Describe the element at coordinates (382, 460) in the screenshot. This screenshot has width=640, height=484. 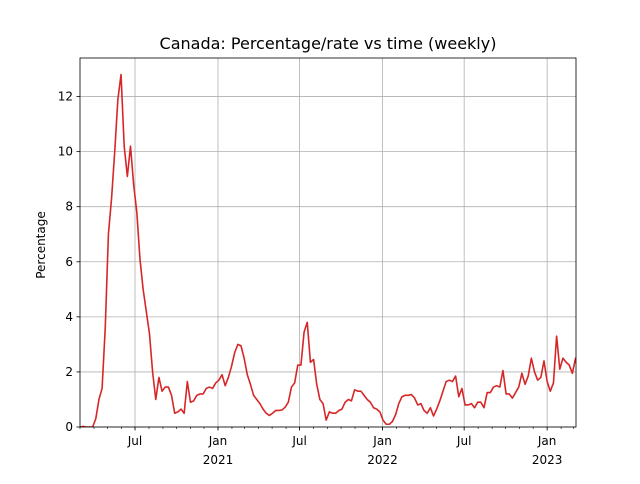
I see `x-tick-year-label: 2022` at that location.